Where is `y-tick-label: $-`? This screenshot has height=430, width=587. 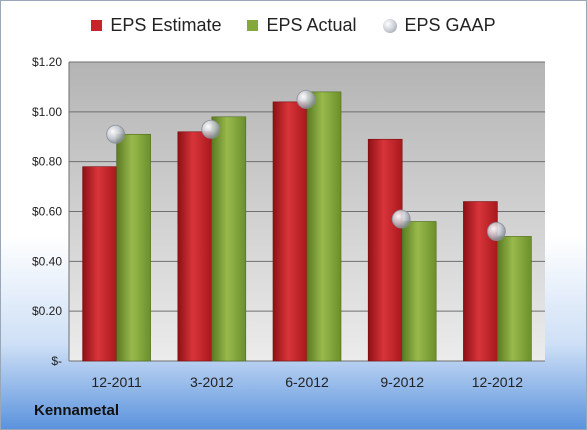
y-tick-label: $- is located at coordinates (56, 361).